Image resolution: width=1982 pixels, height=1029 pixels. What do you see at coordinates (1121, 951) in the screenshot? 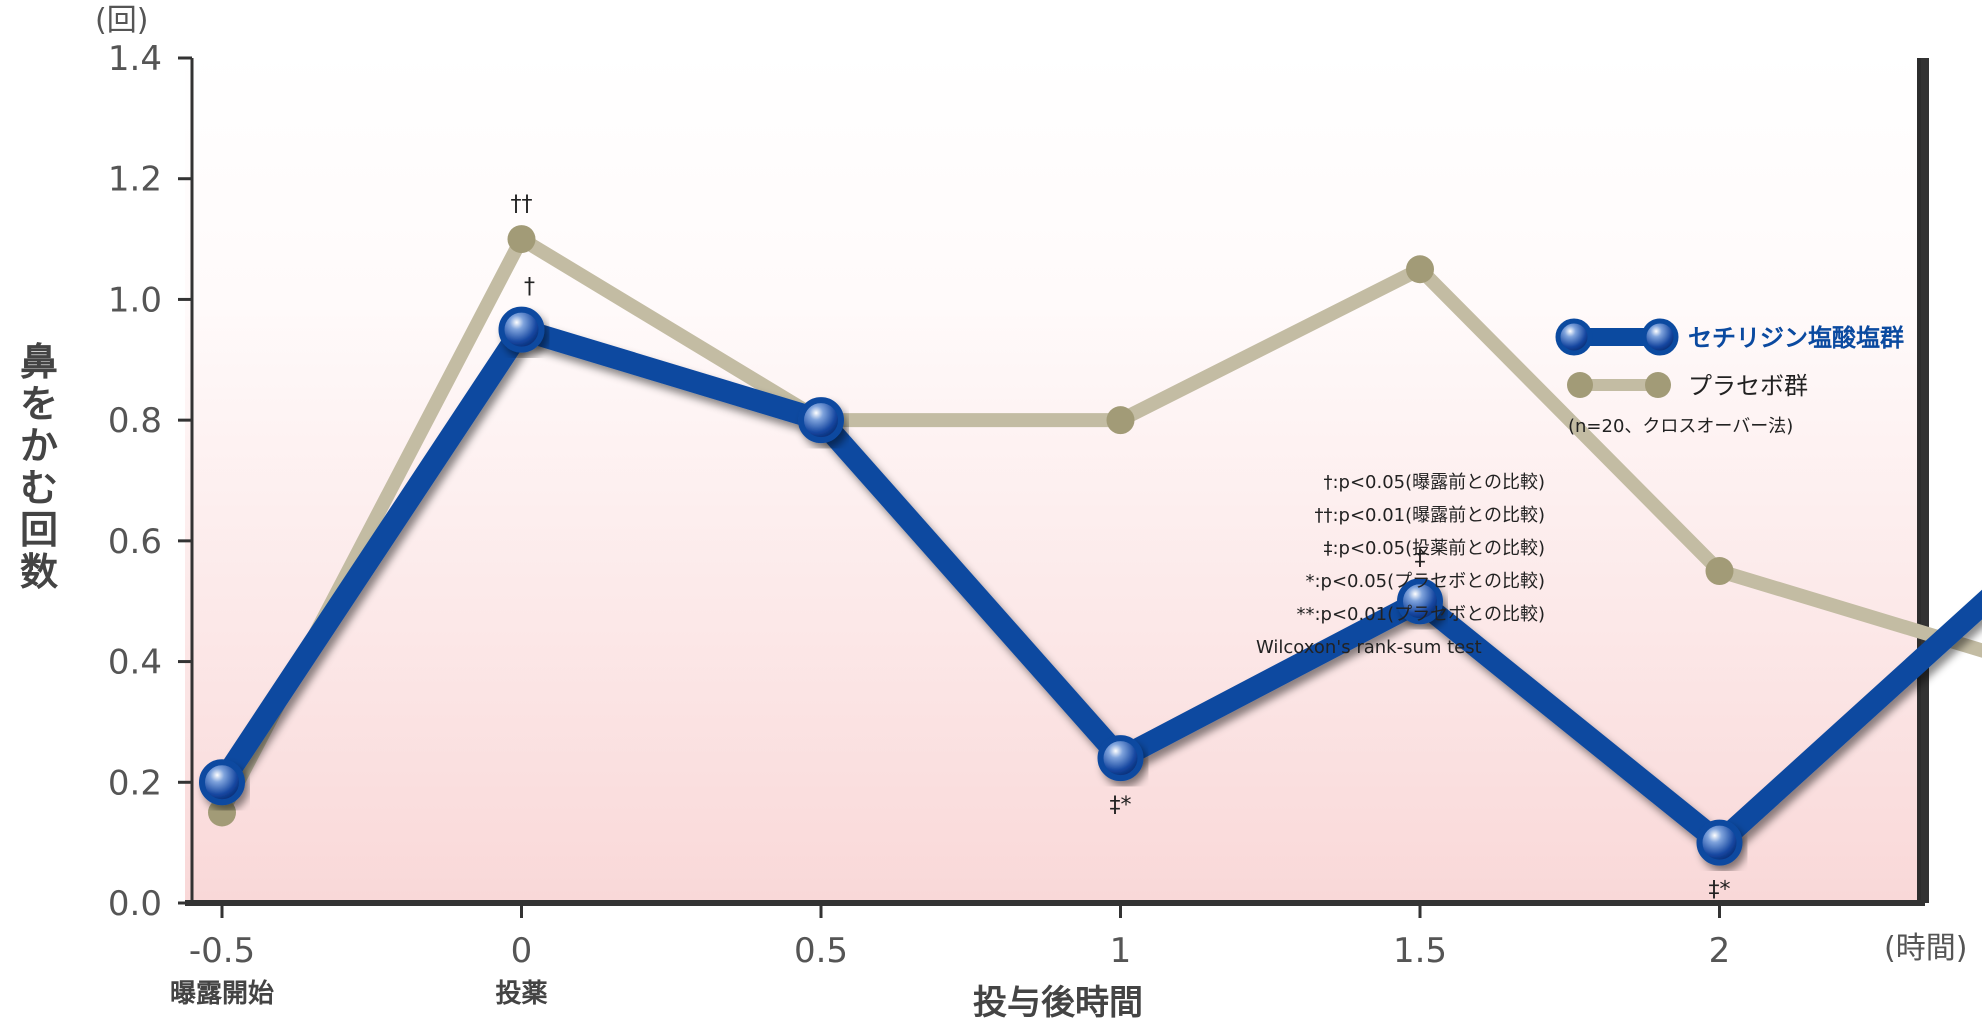
I see `x-tick-label: 1` at bounding box center [1121, 951].